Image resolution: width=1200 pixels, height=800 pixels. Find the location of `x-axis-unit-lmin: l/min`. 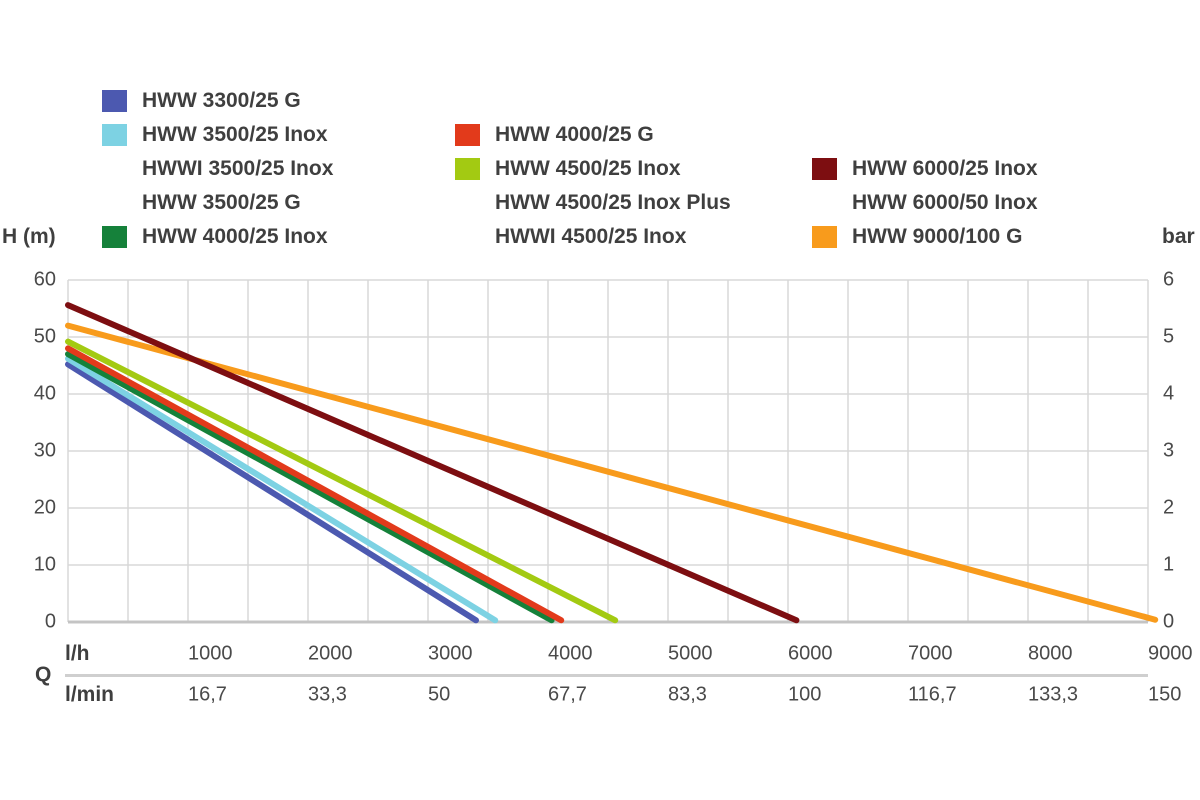

x-axis-unit-lmin: l/min is located at coordinates (90, 694).